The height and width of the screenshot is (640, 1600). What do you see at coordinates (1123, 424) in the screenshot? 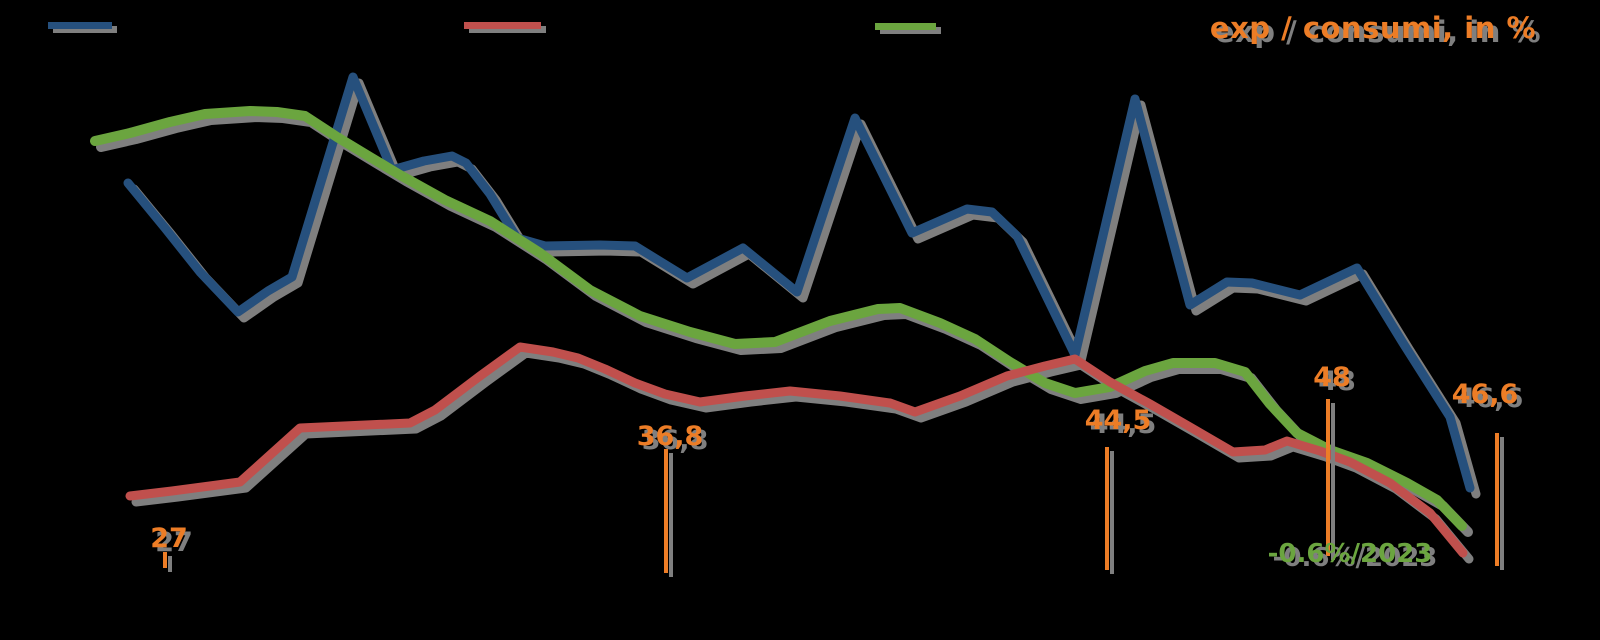
I see `annotation-label-shadow: 44,5` at bounding box center [1123, 424].